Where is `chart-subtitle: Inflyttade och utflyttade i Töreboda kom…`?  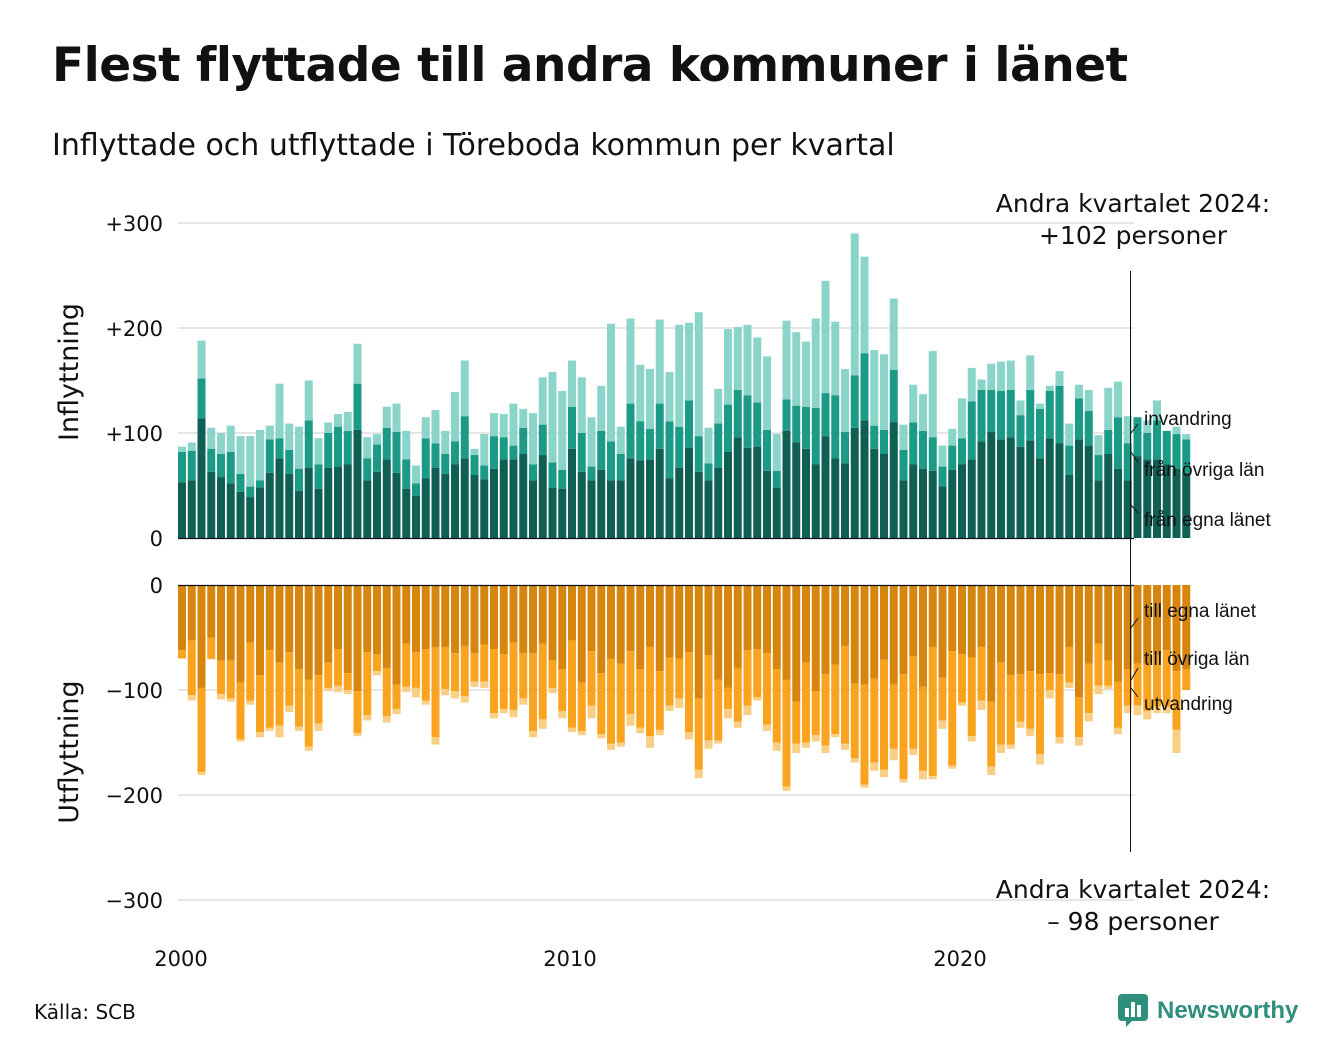 chart-subtitle: Inflyttade och utflyttade i Töreboda kom… is located at coordinates (473, 145).